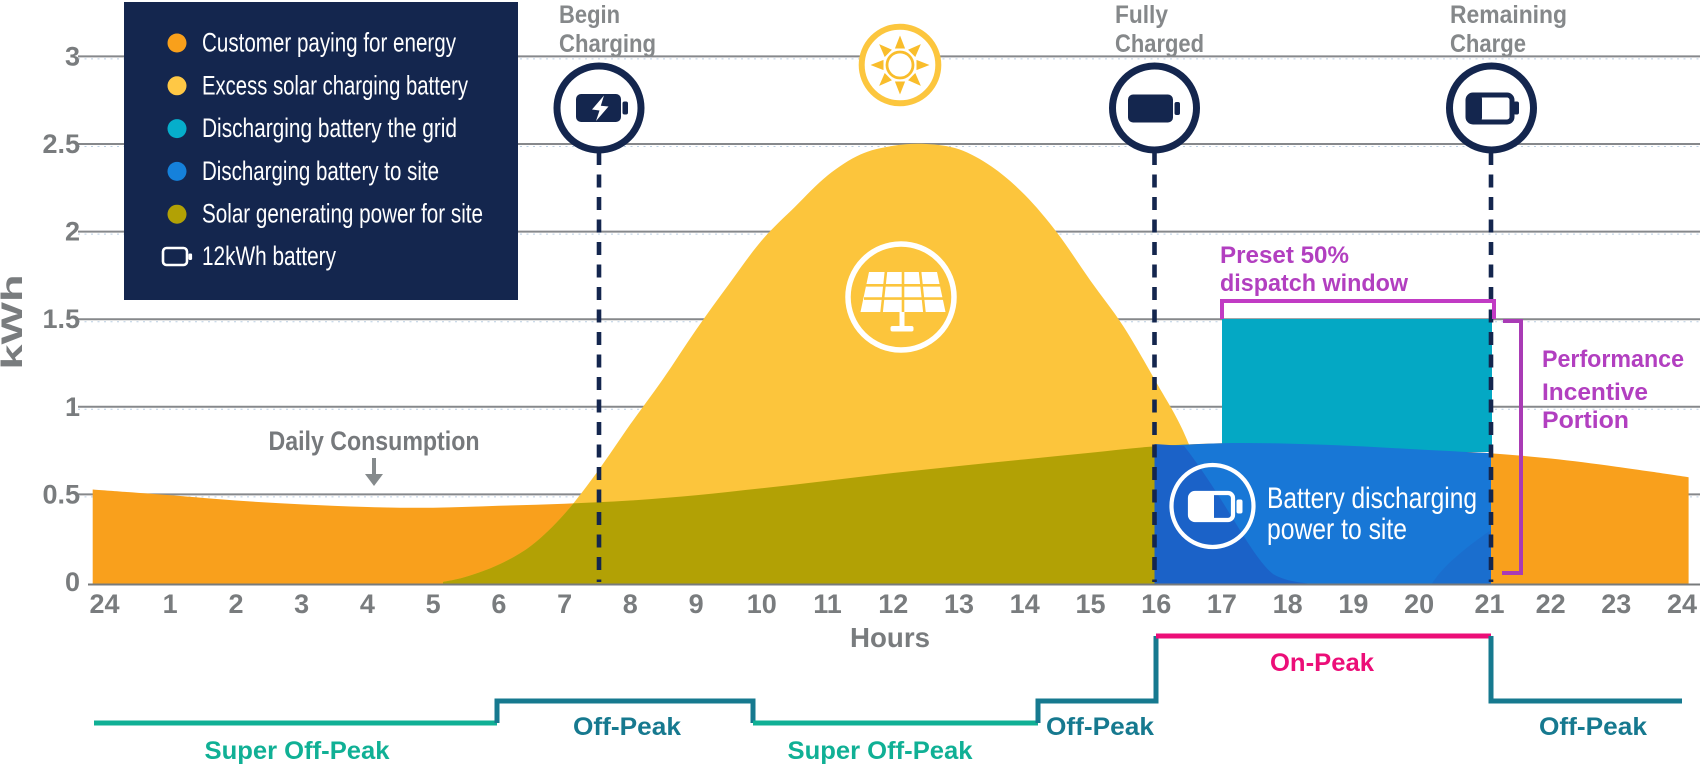 This screenshot has height=777, width=1700. I want to click on svg-text: Excess solar charging battery, so click(335, 85).